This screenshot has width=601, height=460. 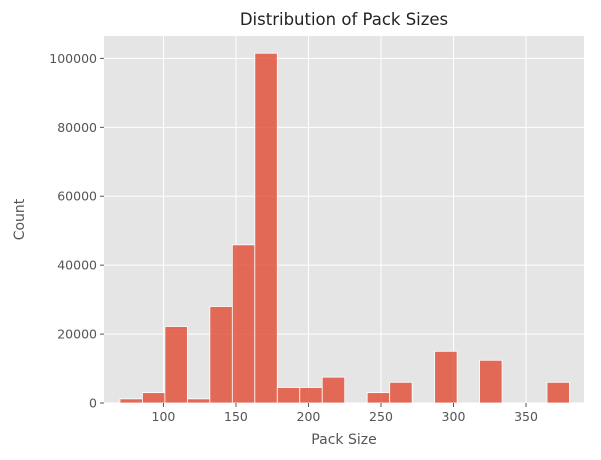 I want to click on x-tick-label: 150, so click(x=236, y=416).